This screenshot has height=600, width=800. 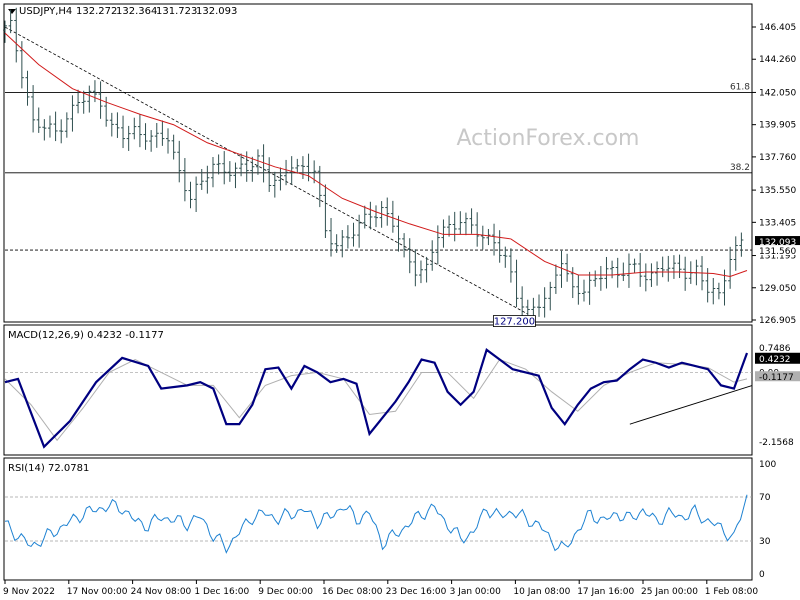 I want to click on x-tick-label-8: 10 Jan 08:00, so click(x=541, y=592).